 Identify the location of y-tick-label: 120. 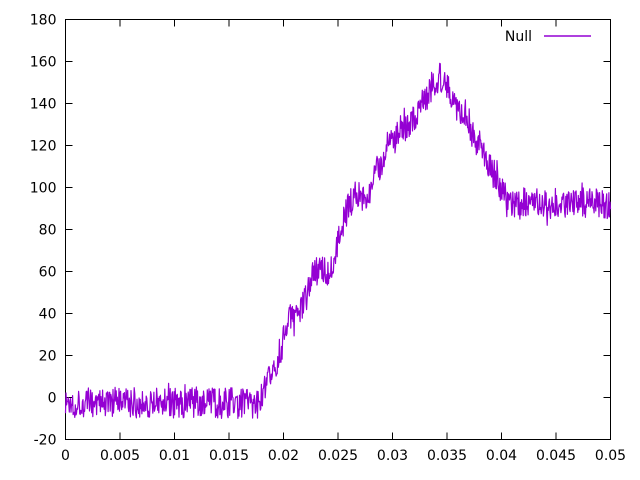
(43, 147).